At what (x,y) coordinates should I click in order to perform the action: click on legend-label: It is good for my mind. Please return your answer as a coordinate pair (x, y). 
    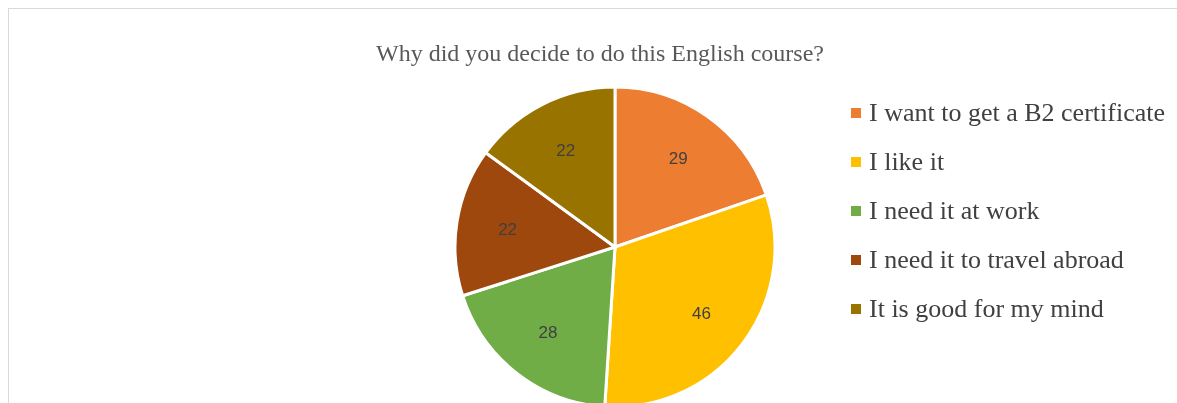
    Looking at the image, I should click on (986, 308).